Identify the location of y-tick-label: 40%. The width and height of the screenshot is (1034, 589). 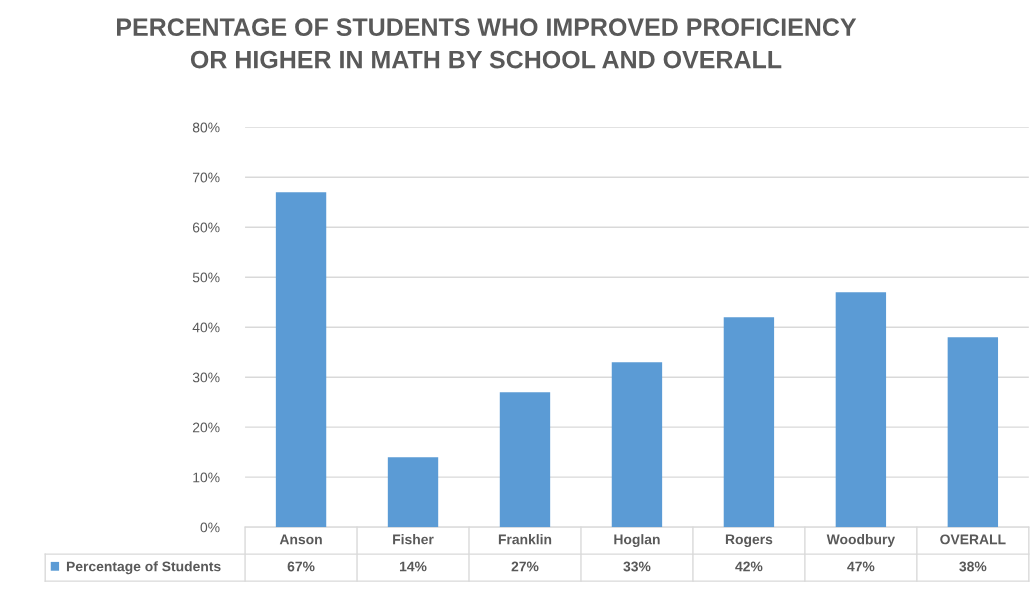
(206, 327).